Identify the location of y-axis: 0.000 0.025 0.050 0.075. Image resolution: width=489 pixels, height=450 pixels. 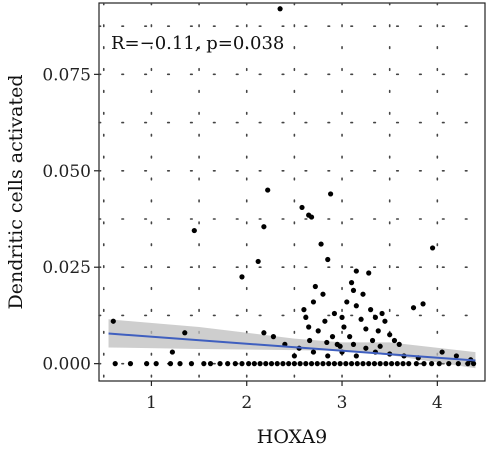
(70, 220).